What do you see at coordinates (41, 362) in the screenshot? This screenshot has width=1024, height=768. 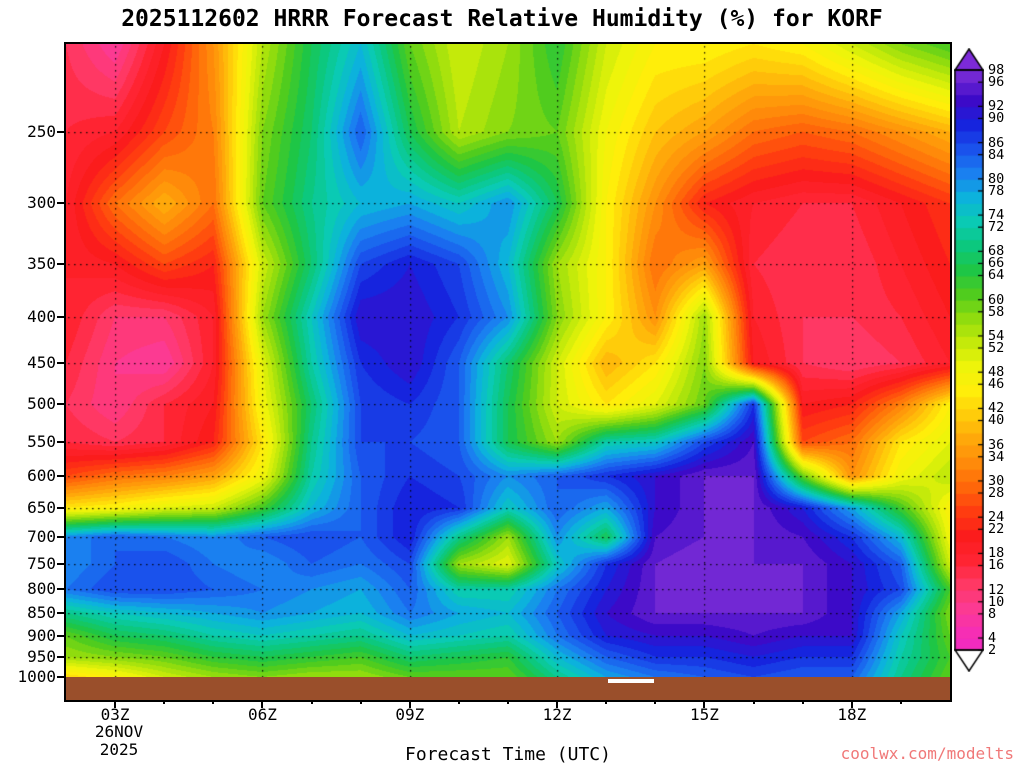 I see `y-axis-tick-label: 450` at bounding box center [41, 362].